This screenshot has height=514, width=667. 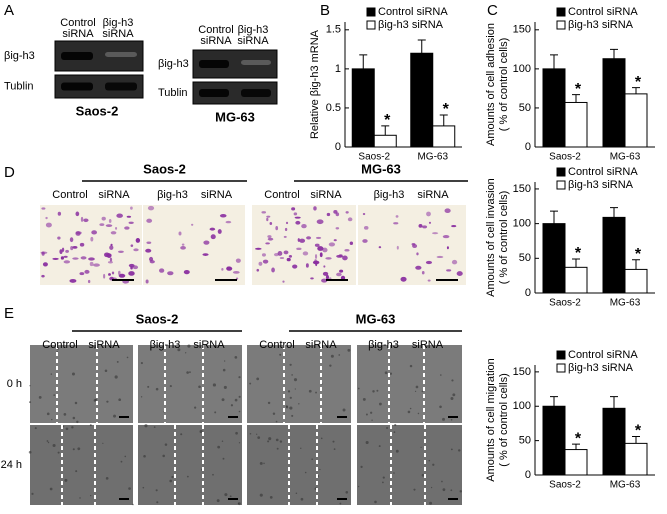 What do you see at coordinates (217, 195) in the screenshot?
I see `condition-label: siRNA` at bounding box center [217, 195].